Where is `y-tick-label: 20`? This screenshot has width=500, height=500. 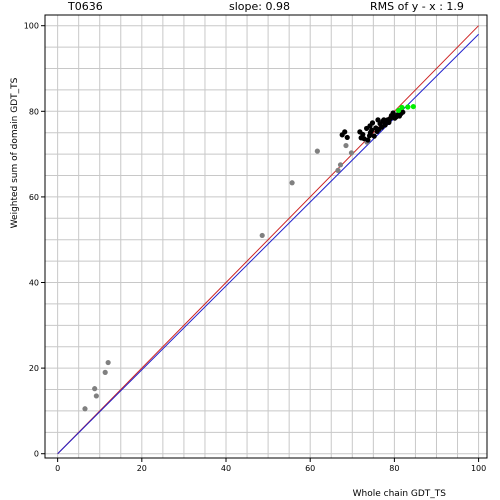
y-tick-label: 20 is located at coordinates (34, 368).